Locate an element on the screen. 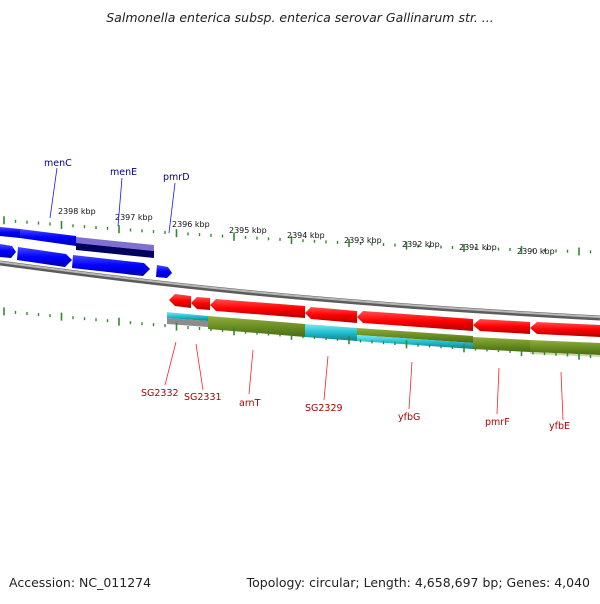 This screenshot has height=604, width=600. minus-strand-features is located at coordinates (384, 315).